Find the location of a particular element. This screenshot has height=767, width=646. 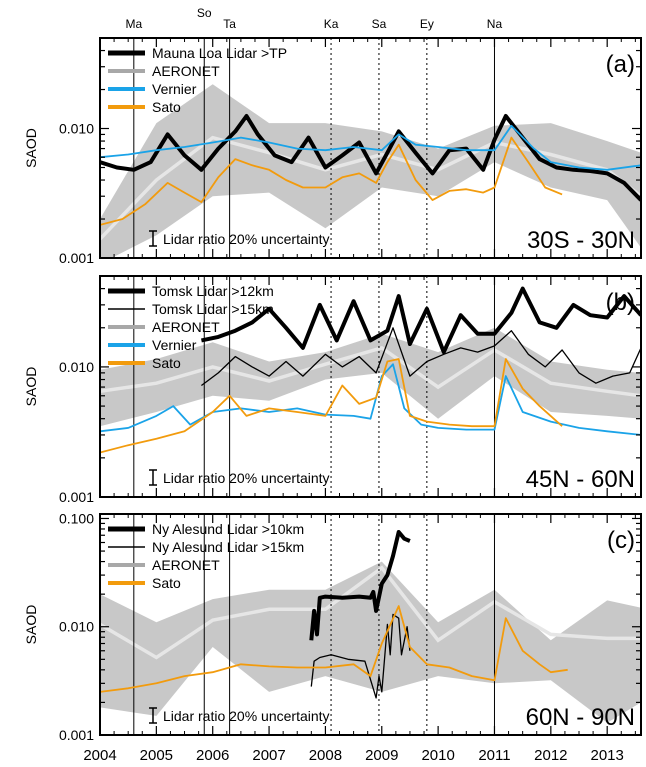

volcanic-event-labels: Ma So Ta Ka Sa Ey Na is located at coordinates (313, 18).